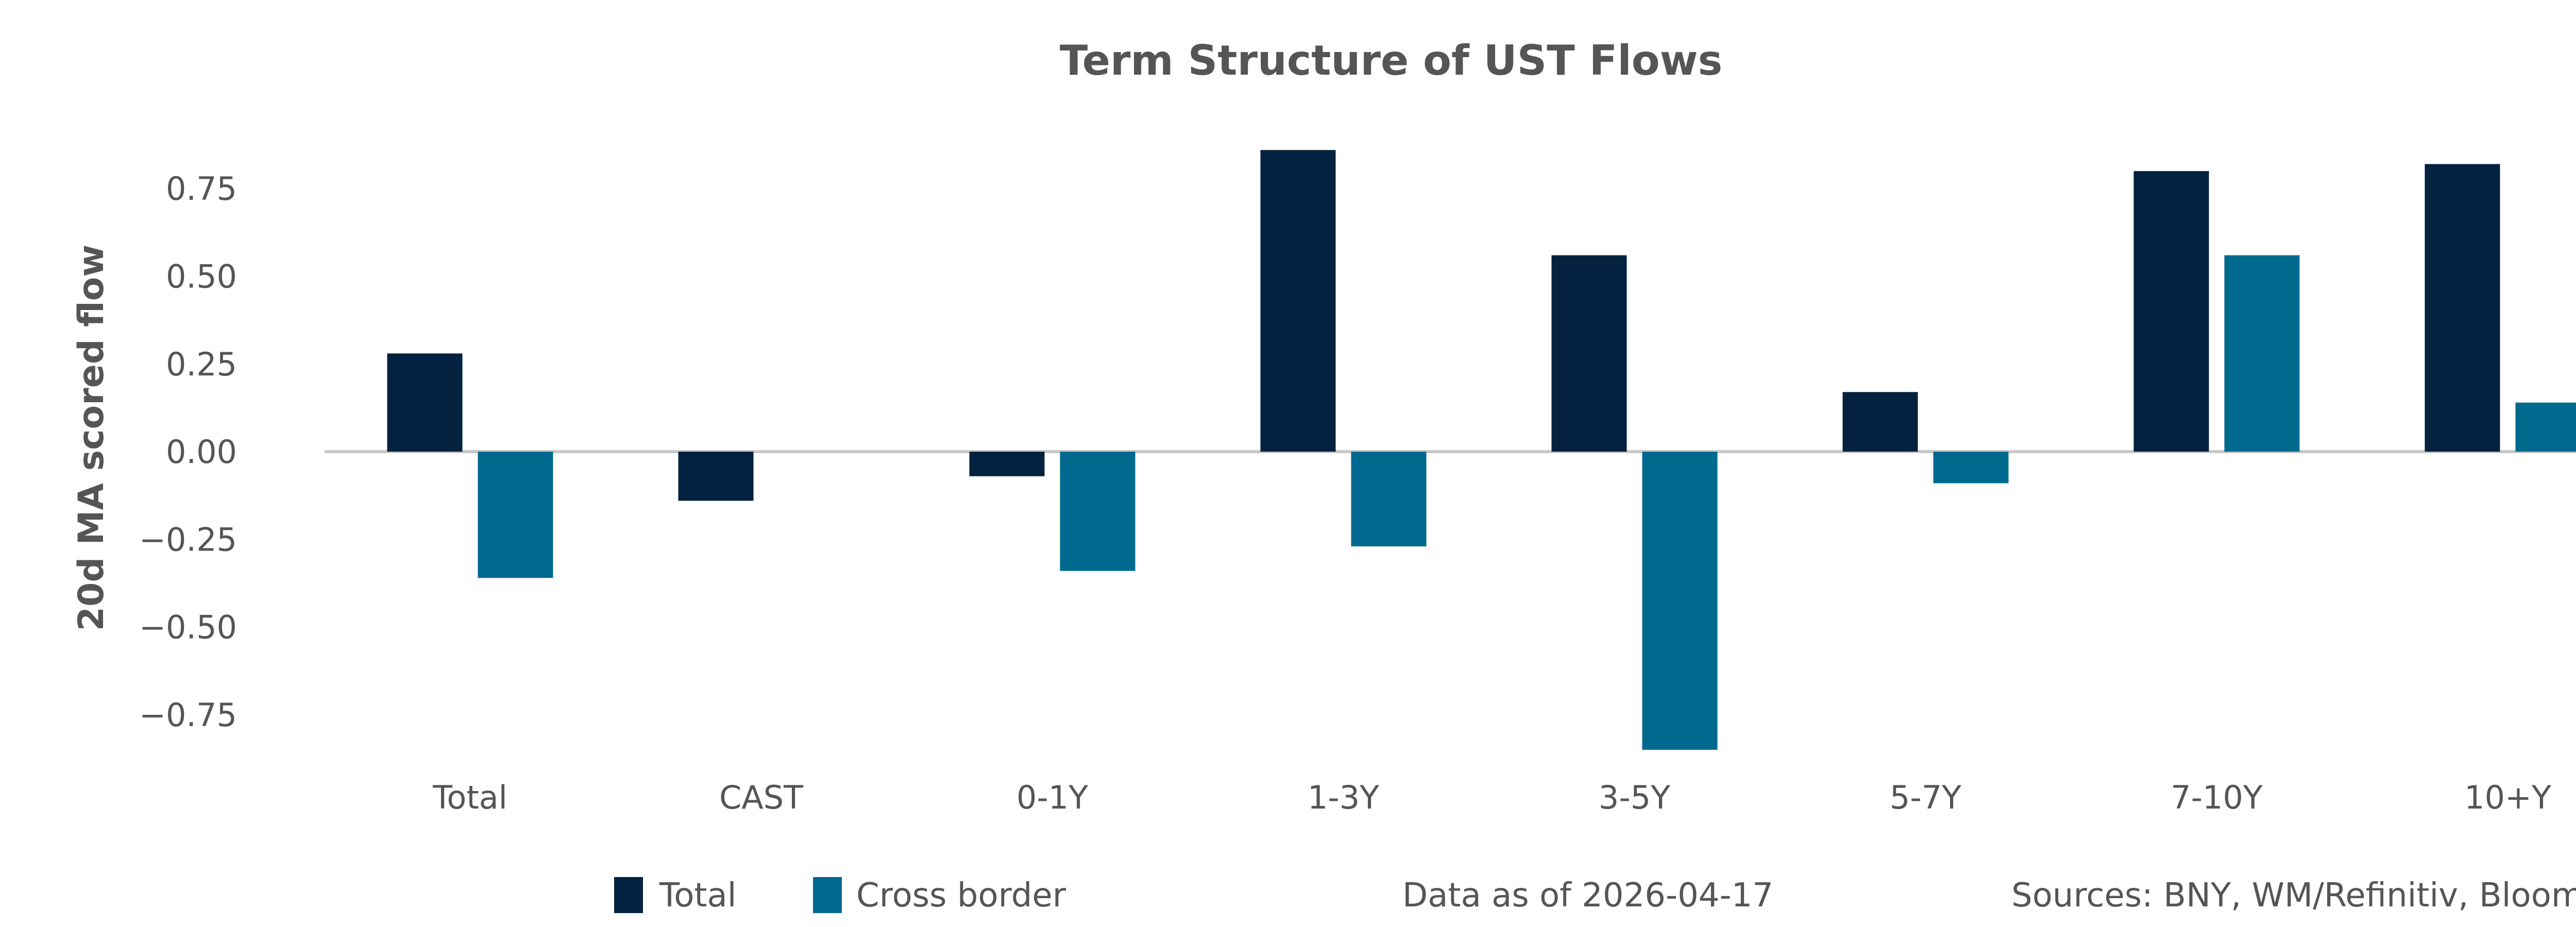 This screenshot has height=927, width=2576. I want to click on data-as-of-note: Data as of 2026-04-17, so click(1587, 896).